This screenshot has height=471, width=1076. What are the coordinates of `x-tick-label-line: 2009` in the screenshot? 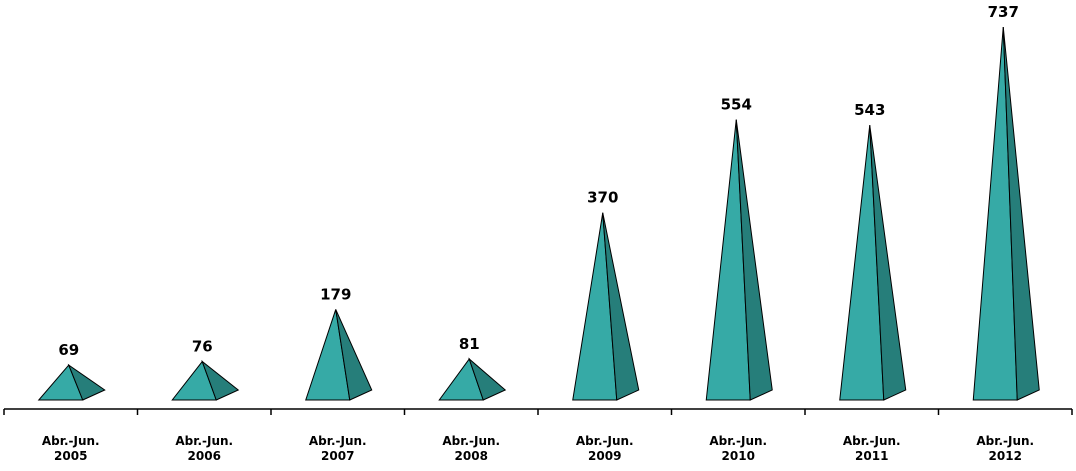 It's located at (604, 456).